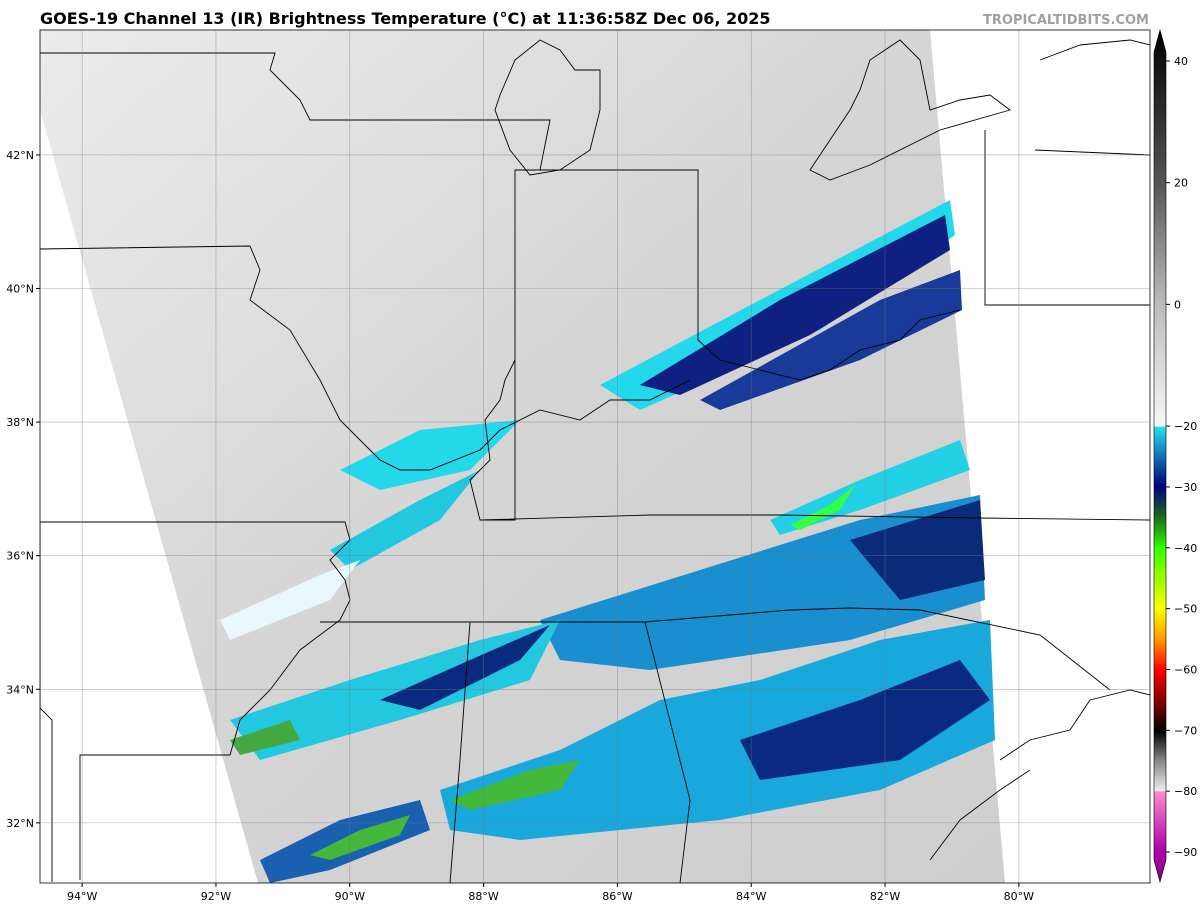  What do you see at coordinates (20, 823) in the screenshot?
I see `lat-label: 32°N` at bounding box center [20, 823].